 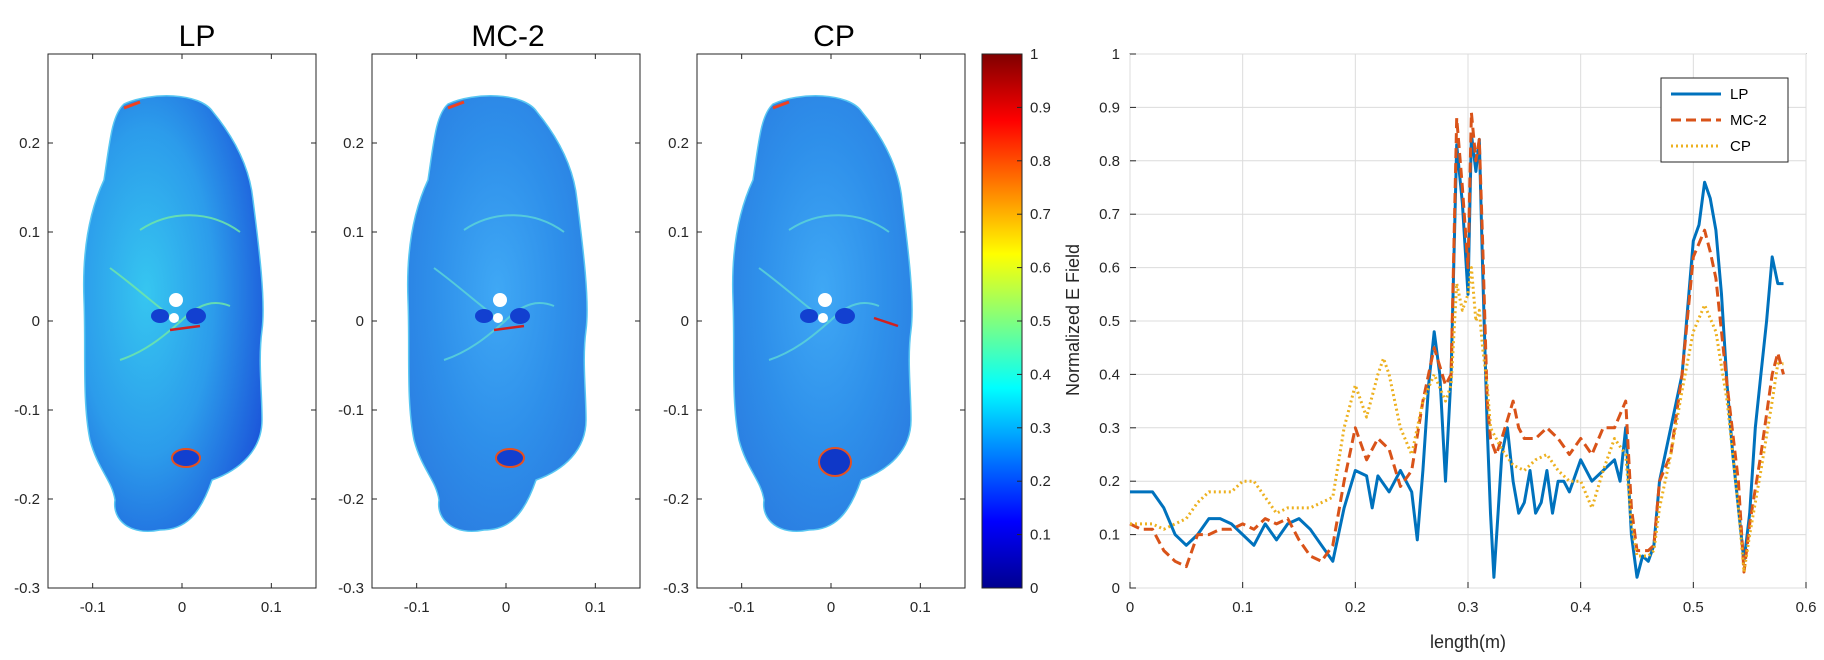 I want to click on colorbar-tick-label: 0.4, so click(x=1040, y=374).